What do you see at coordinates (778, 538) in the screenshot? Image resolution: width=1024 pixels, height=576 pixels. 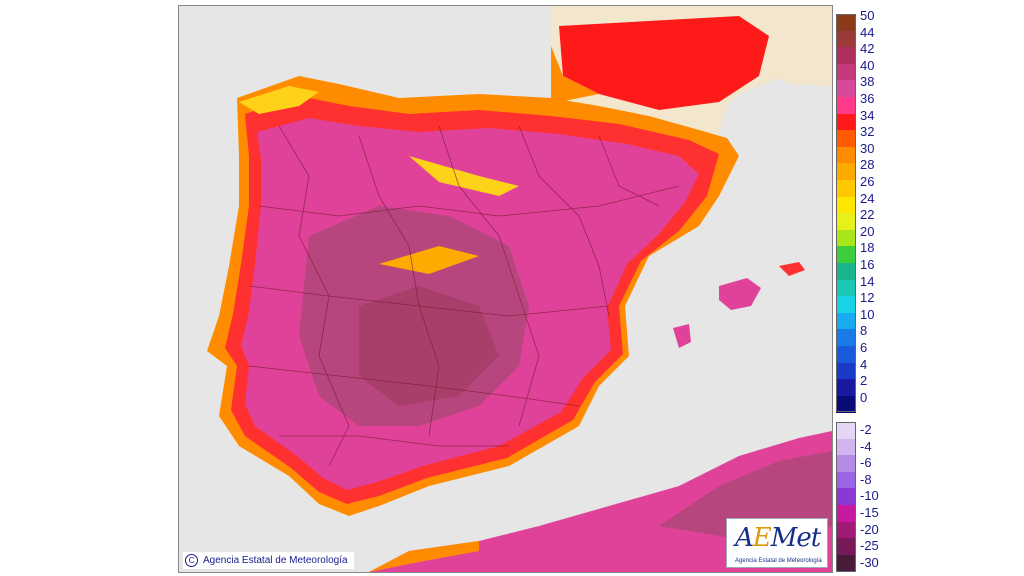 I see `logo-wordmark: AEMet` at bounding box center [778, 538].